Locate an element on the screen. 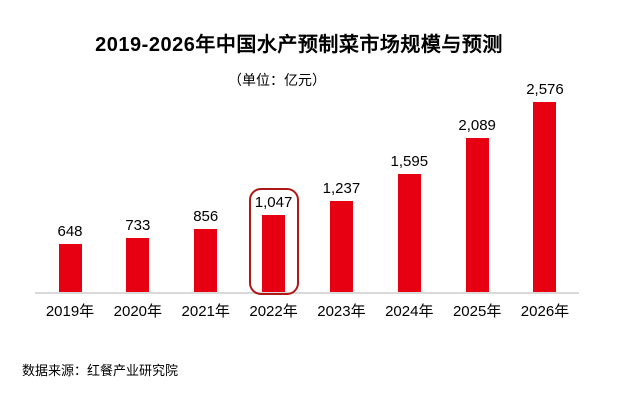  x-axis-label: 2022年 is located at coordinates (273, 311).